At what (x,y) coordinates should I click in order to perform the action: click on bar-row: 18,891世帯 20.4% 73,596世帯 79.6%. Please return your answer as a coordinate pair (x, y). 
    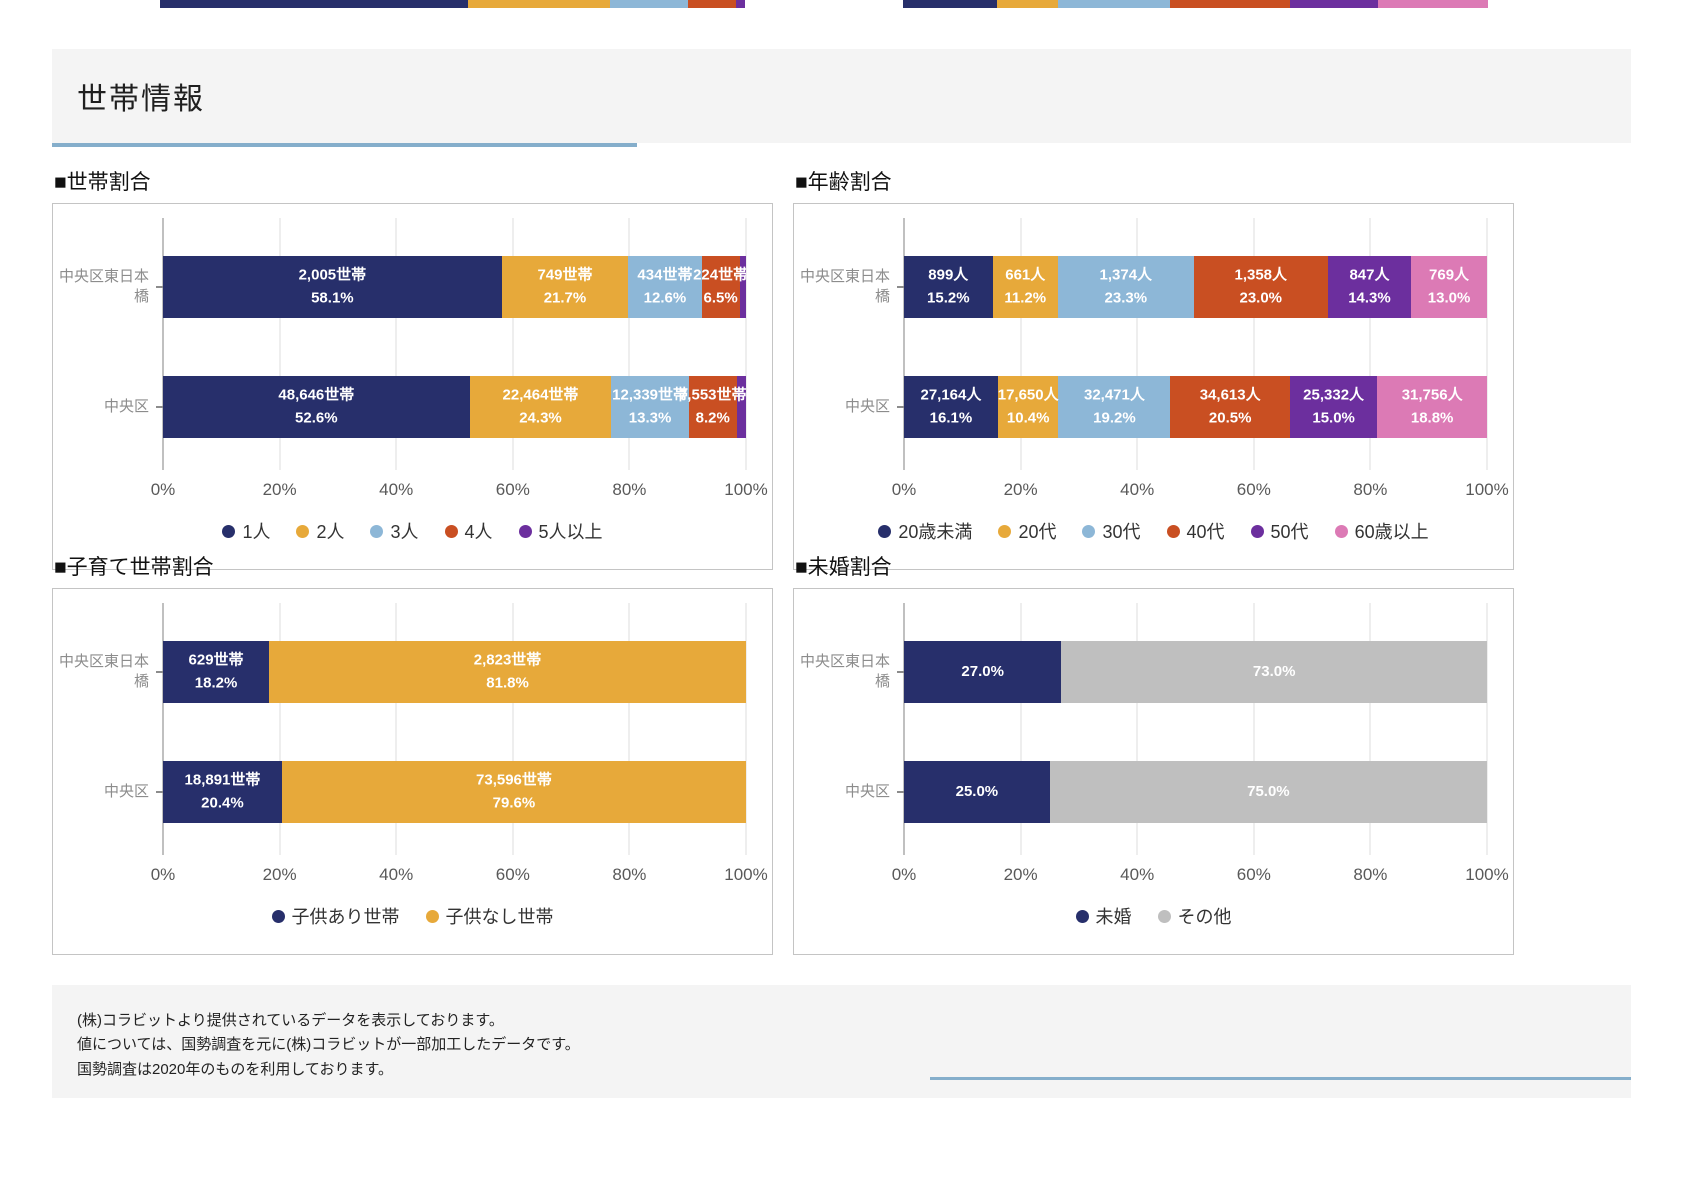
    Looking at the image, I should click on (454, 792).